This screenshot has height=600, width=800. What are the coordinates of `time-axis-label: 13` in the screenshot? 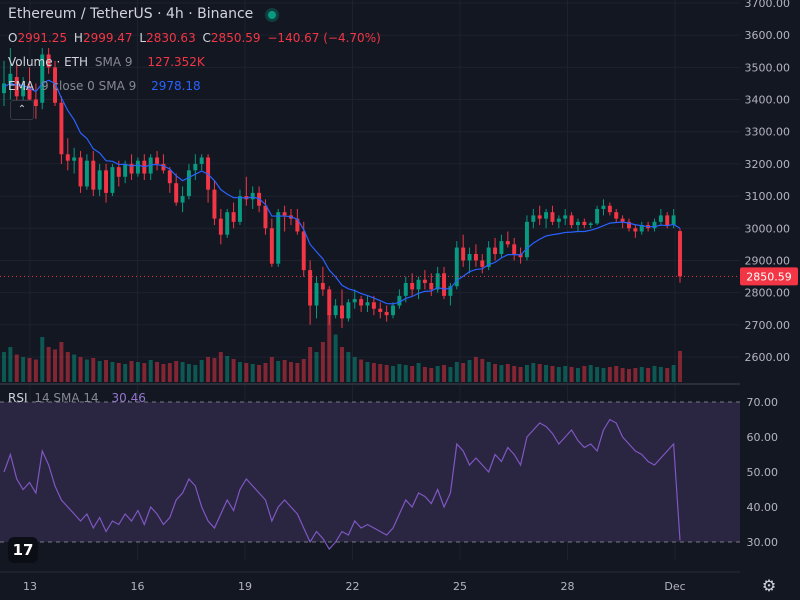 It's located at (30, 586).